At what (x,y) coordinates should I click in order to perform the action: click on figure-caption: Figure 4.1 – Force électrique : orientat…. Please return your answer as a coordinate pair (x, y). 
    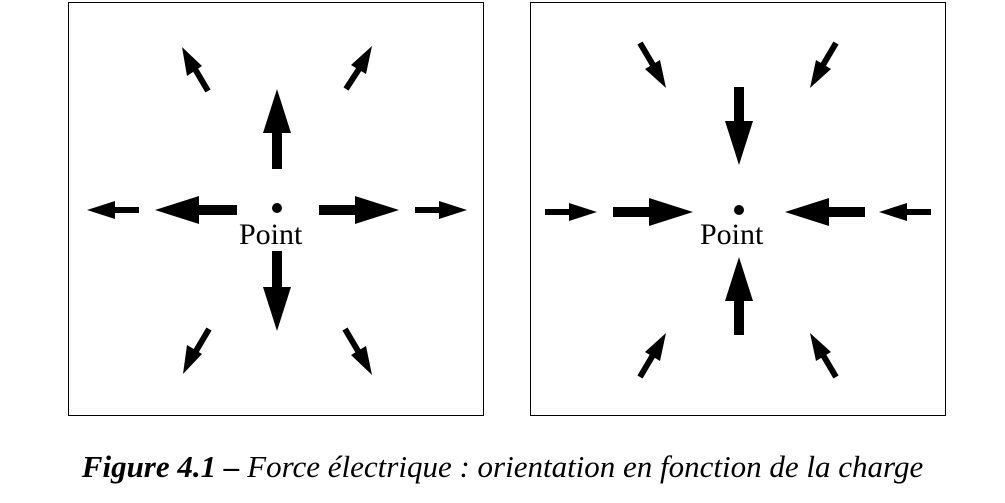
    Looking at the image, I should click on (502, 467).